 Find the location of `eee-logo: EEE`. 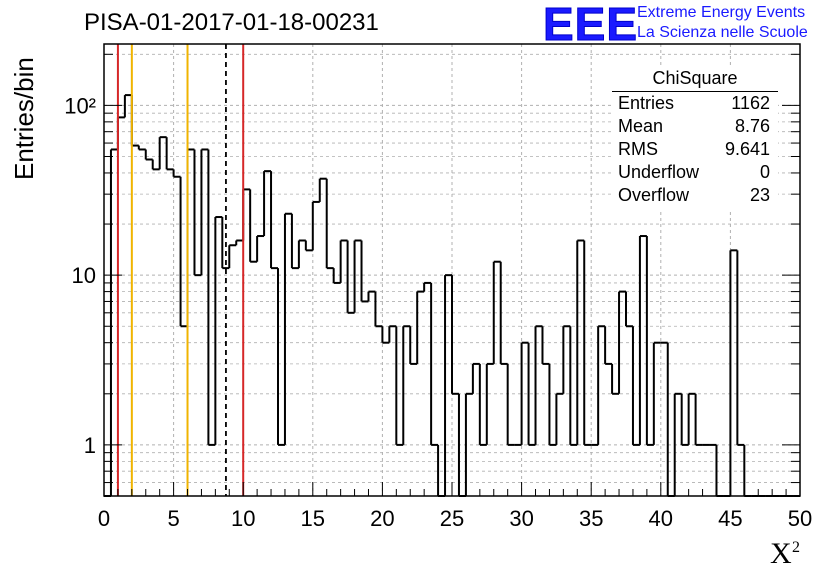

eee-logo: EEE is located at coordinates (590, 25).